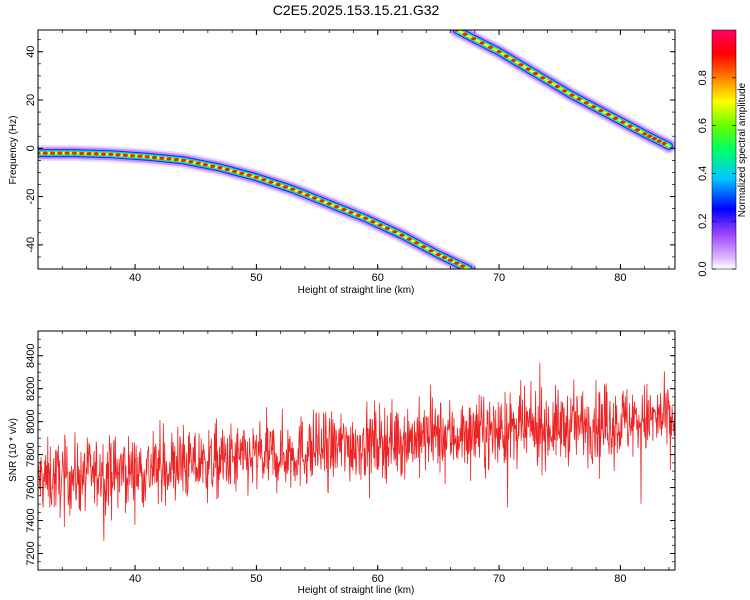 This screenshot has width=750, height=600. What do you see at coordinates (31, 355) in the screenshot?
I see `y-tick-label: 8400` at bounding box center [31, 355].